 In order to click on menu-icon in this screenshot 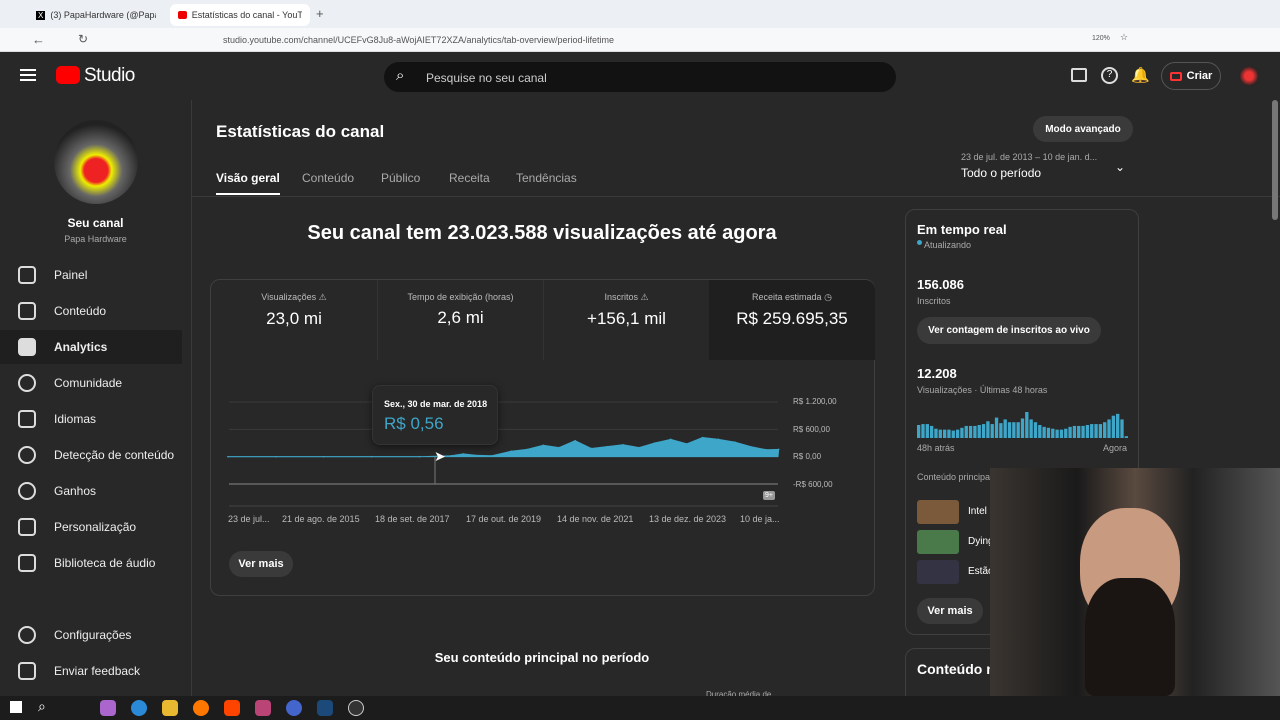, I will do `click(28, 75)`.